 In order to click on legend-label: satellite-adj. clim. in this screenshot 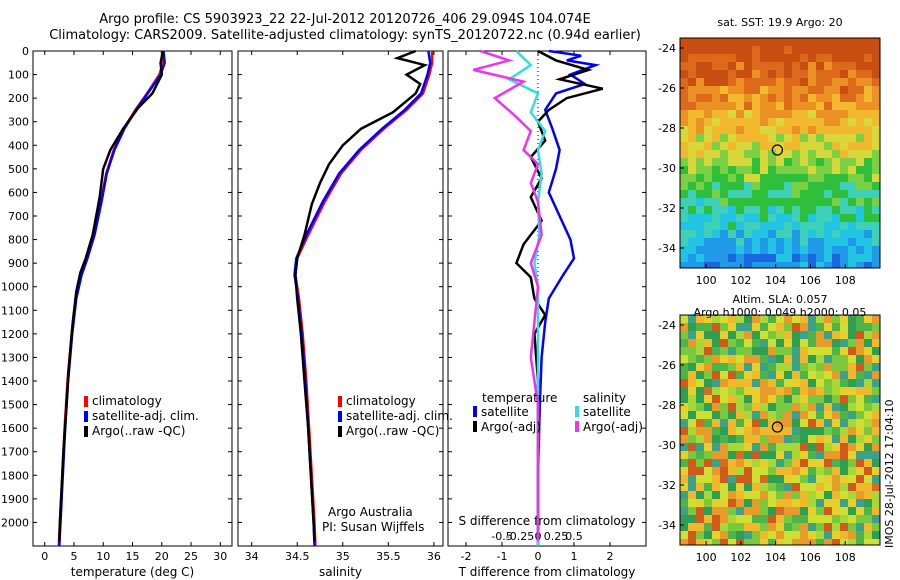, I will do `click(399, 416)`.